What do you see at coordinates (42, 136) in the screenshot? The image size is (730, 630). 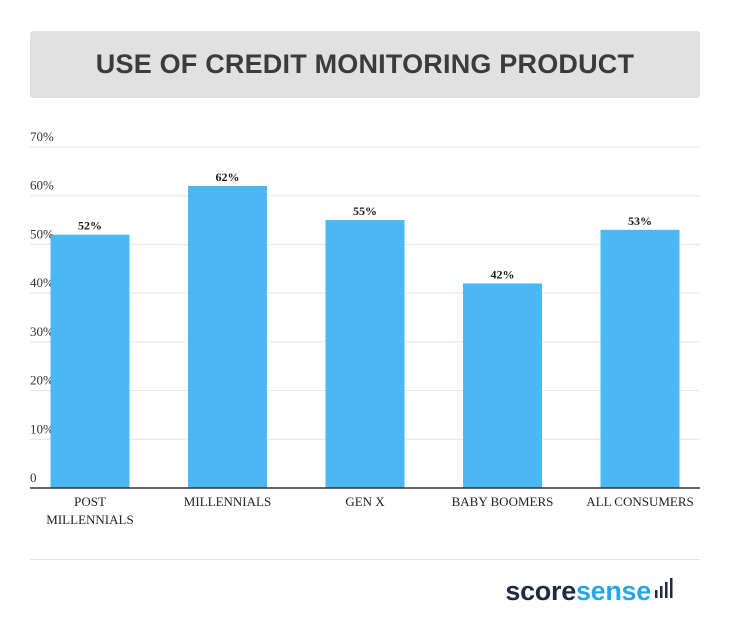 I see `y-tick-label: 70%` at bounding box center [42, 136].